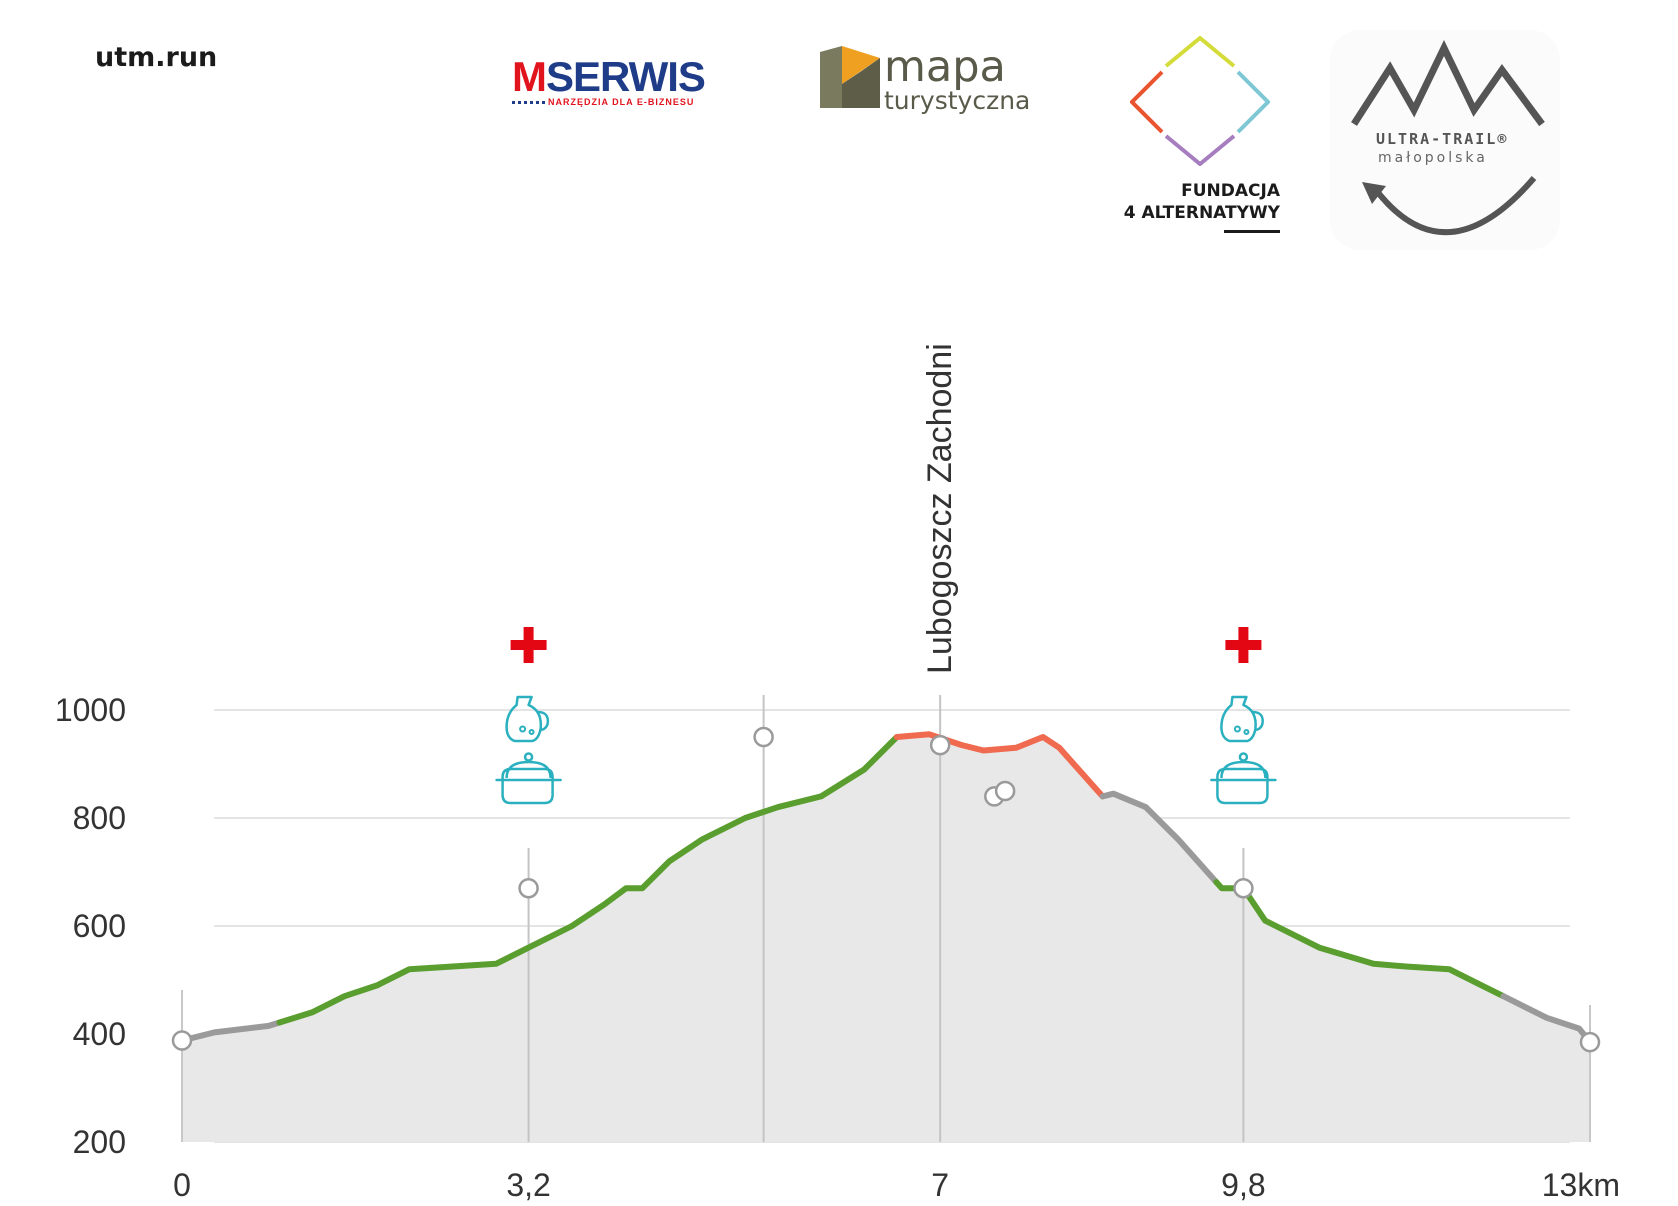  I want to click on mserwis-logo-name: SERWIS, so click(626, 76).